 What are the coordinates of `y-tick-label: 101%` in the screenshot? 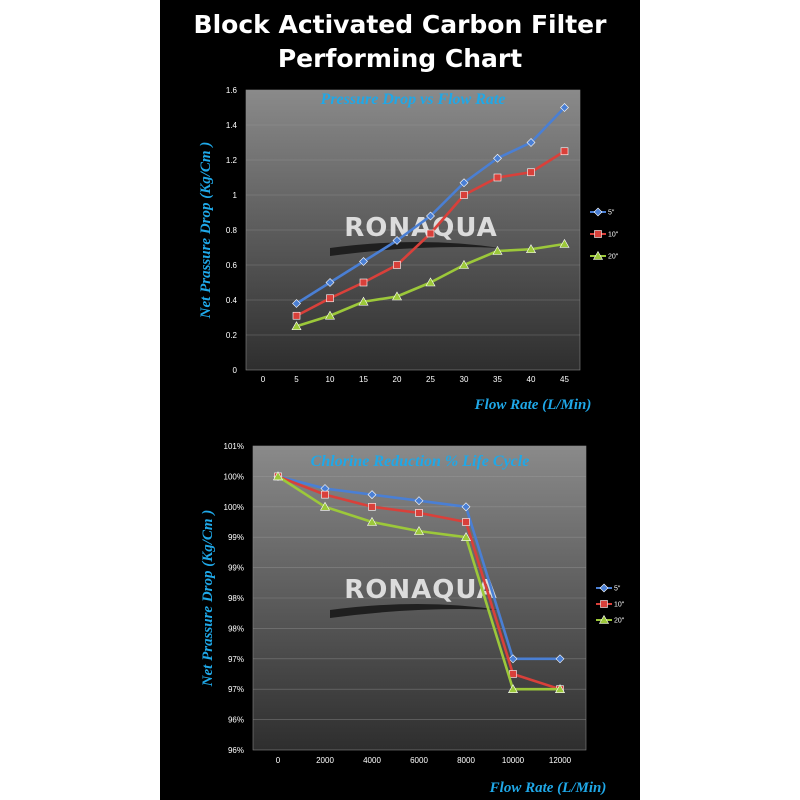 It's located at (234, 446).